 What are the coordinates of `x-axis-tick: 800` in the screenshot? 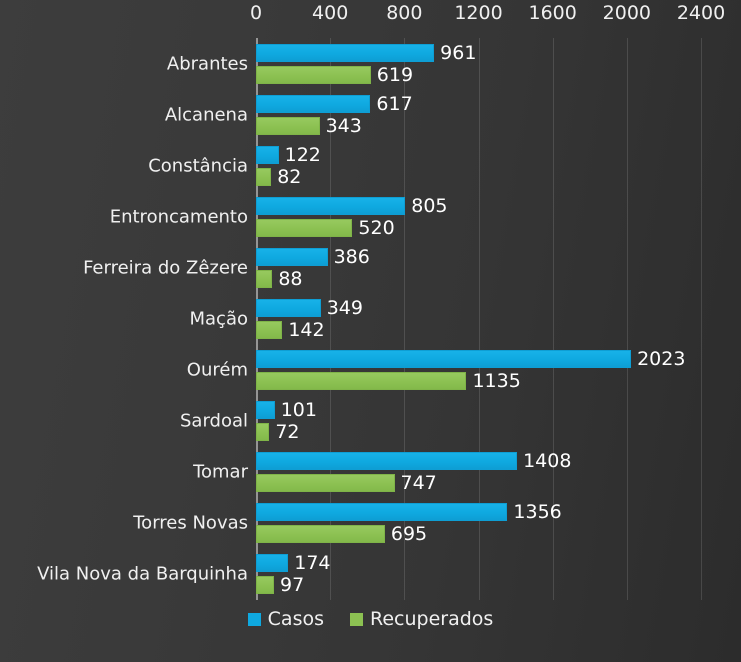 It's located at (404, 13).